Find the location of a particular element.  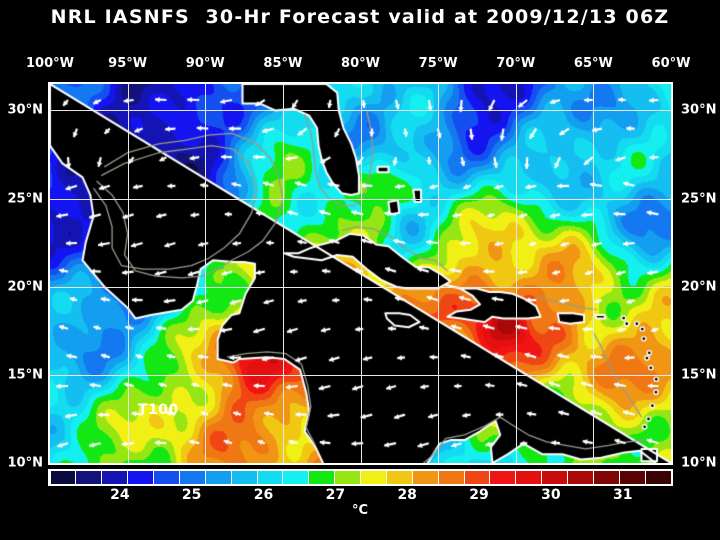

colorbar-tick-26: 26 is located at coordinates (263, 495).